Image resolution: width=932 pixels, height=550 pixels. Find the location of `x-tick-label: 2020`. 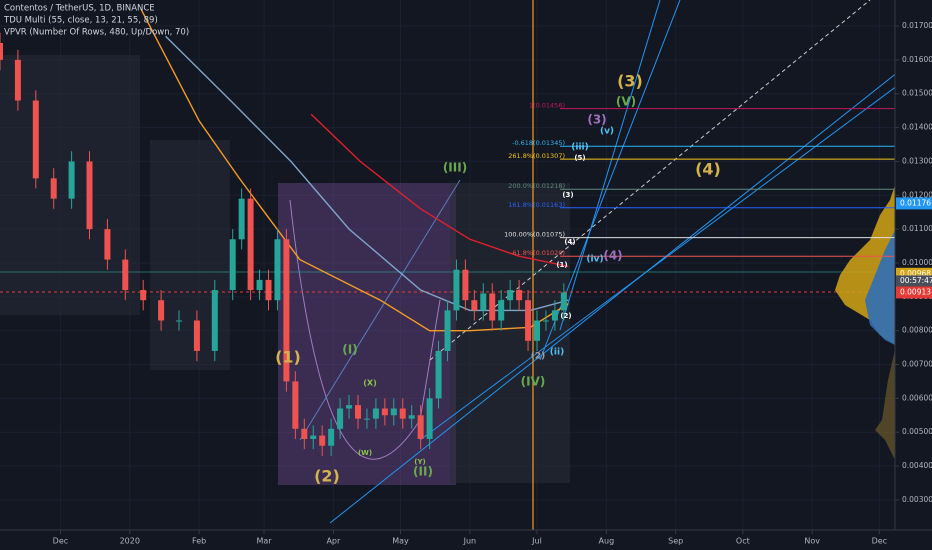

x-tick-label: 2020 is located at coordinates (130, 541).